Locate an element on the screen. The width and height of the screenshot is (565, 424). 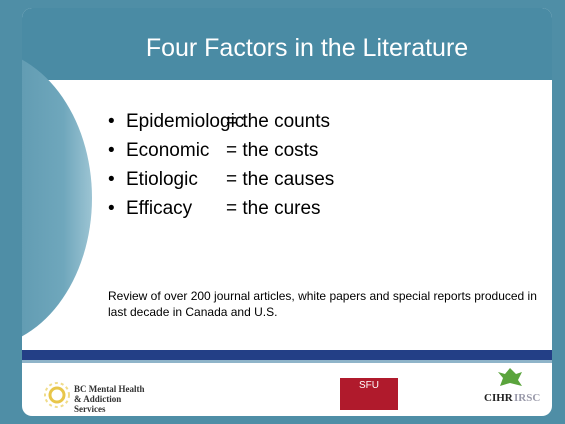
bullet-term: Efficacy is located at coordinates (159, 208).